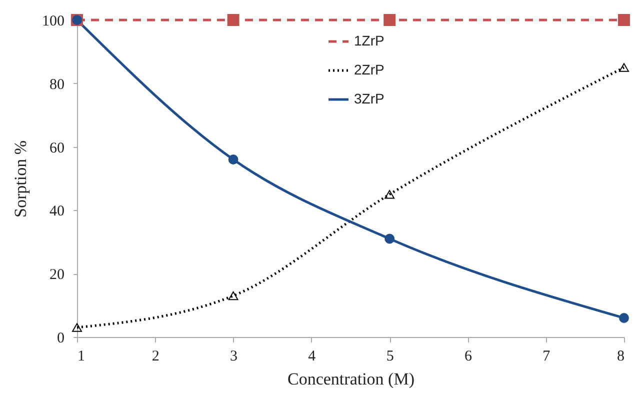  Describe the element at coordinates (351, 379) in the screenshot. I see `x-axis-title: Concentration (M)` at that location.